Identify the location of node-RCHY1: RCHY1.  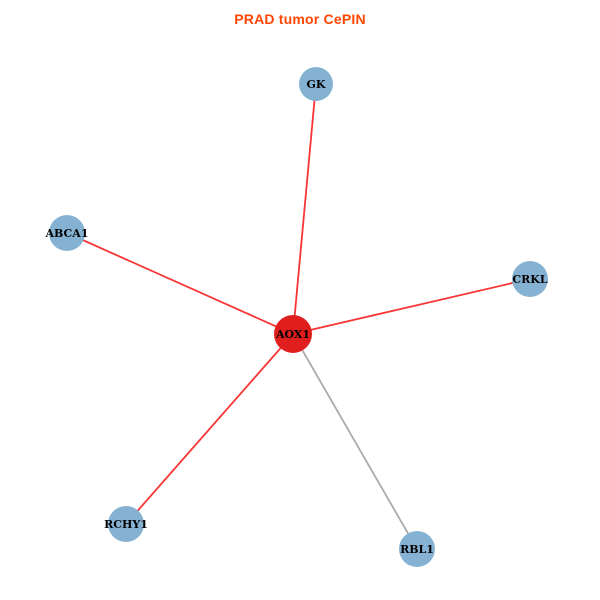
(126, 524).